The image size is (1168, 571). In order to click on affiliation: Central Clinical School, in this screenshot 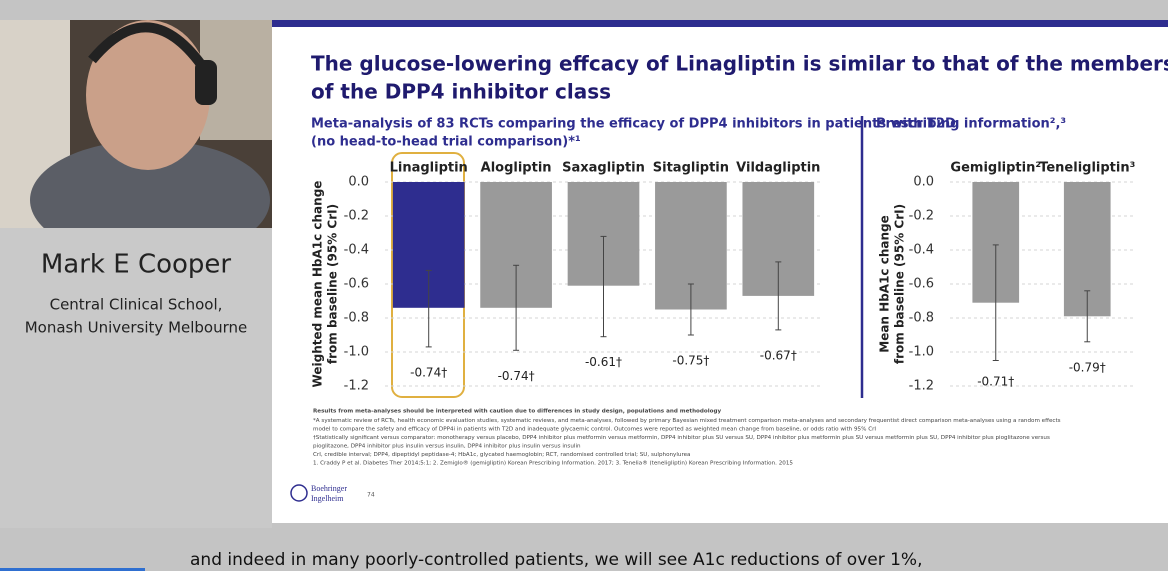, I will do `click(136, 305)`.